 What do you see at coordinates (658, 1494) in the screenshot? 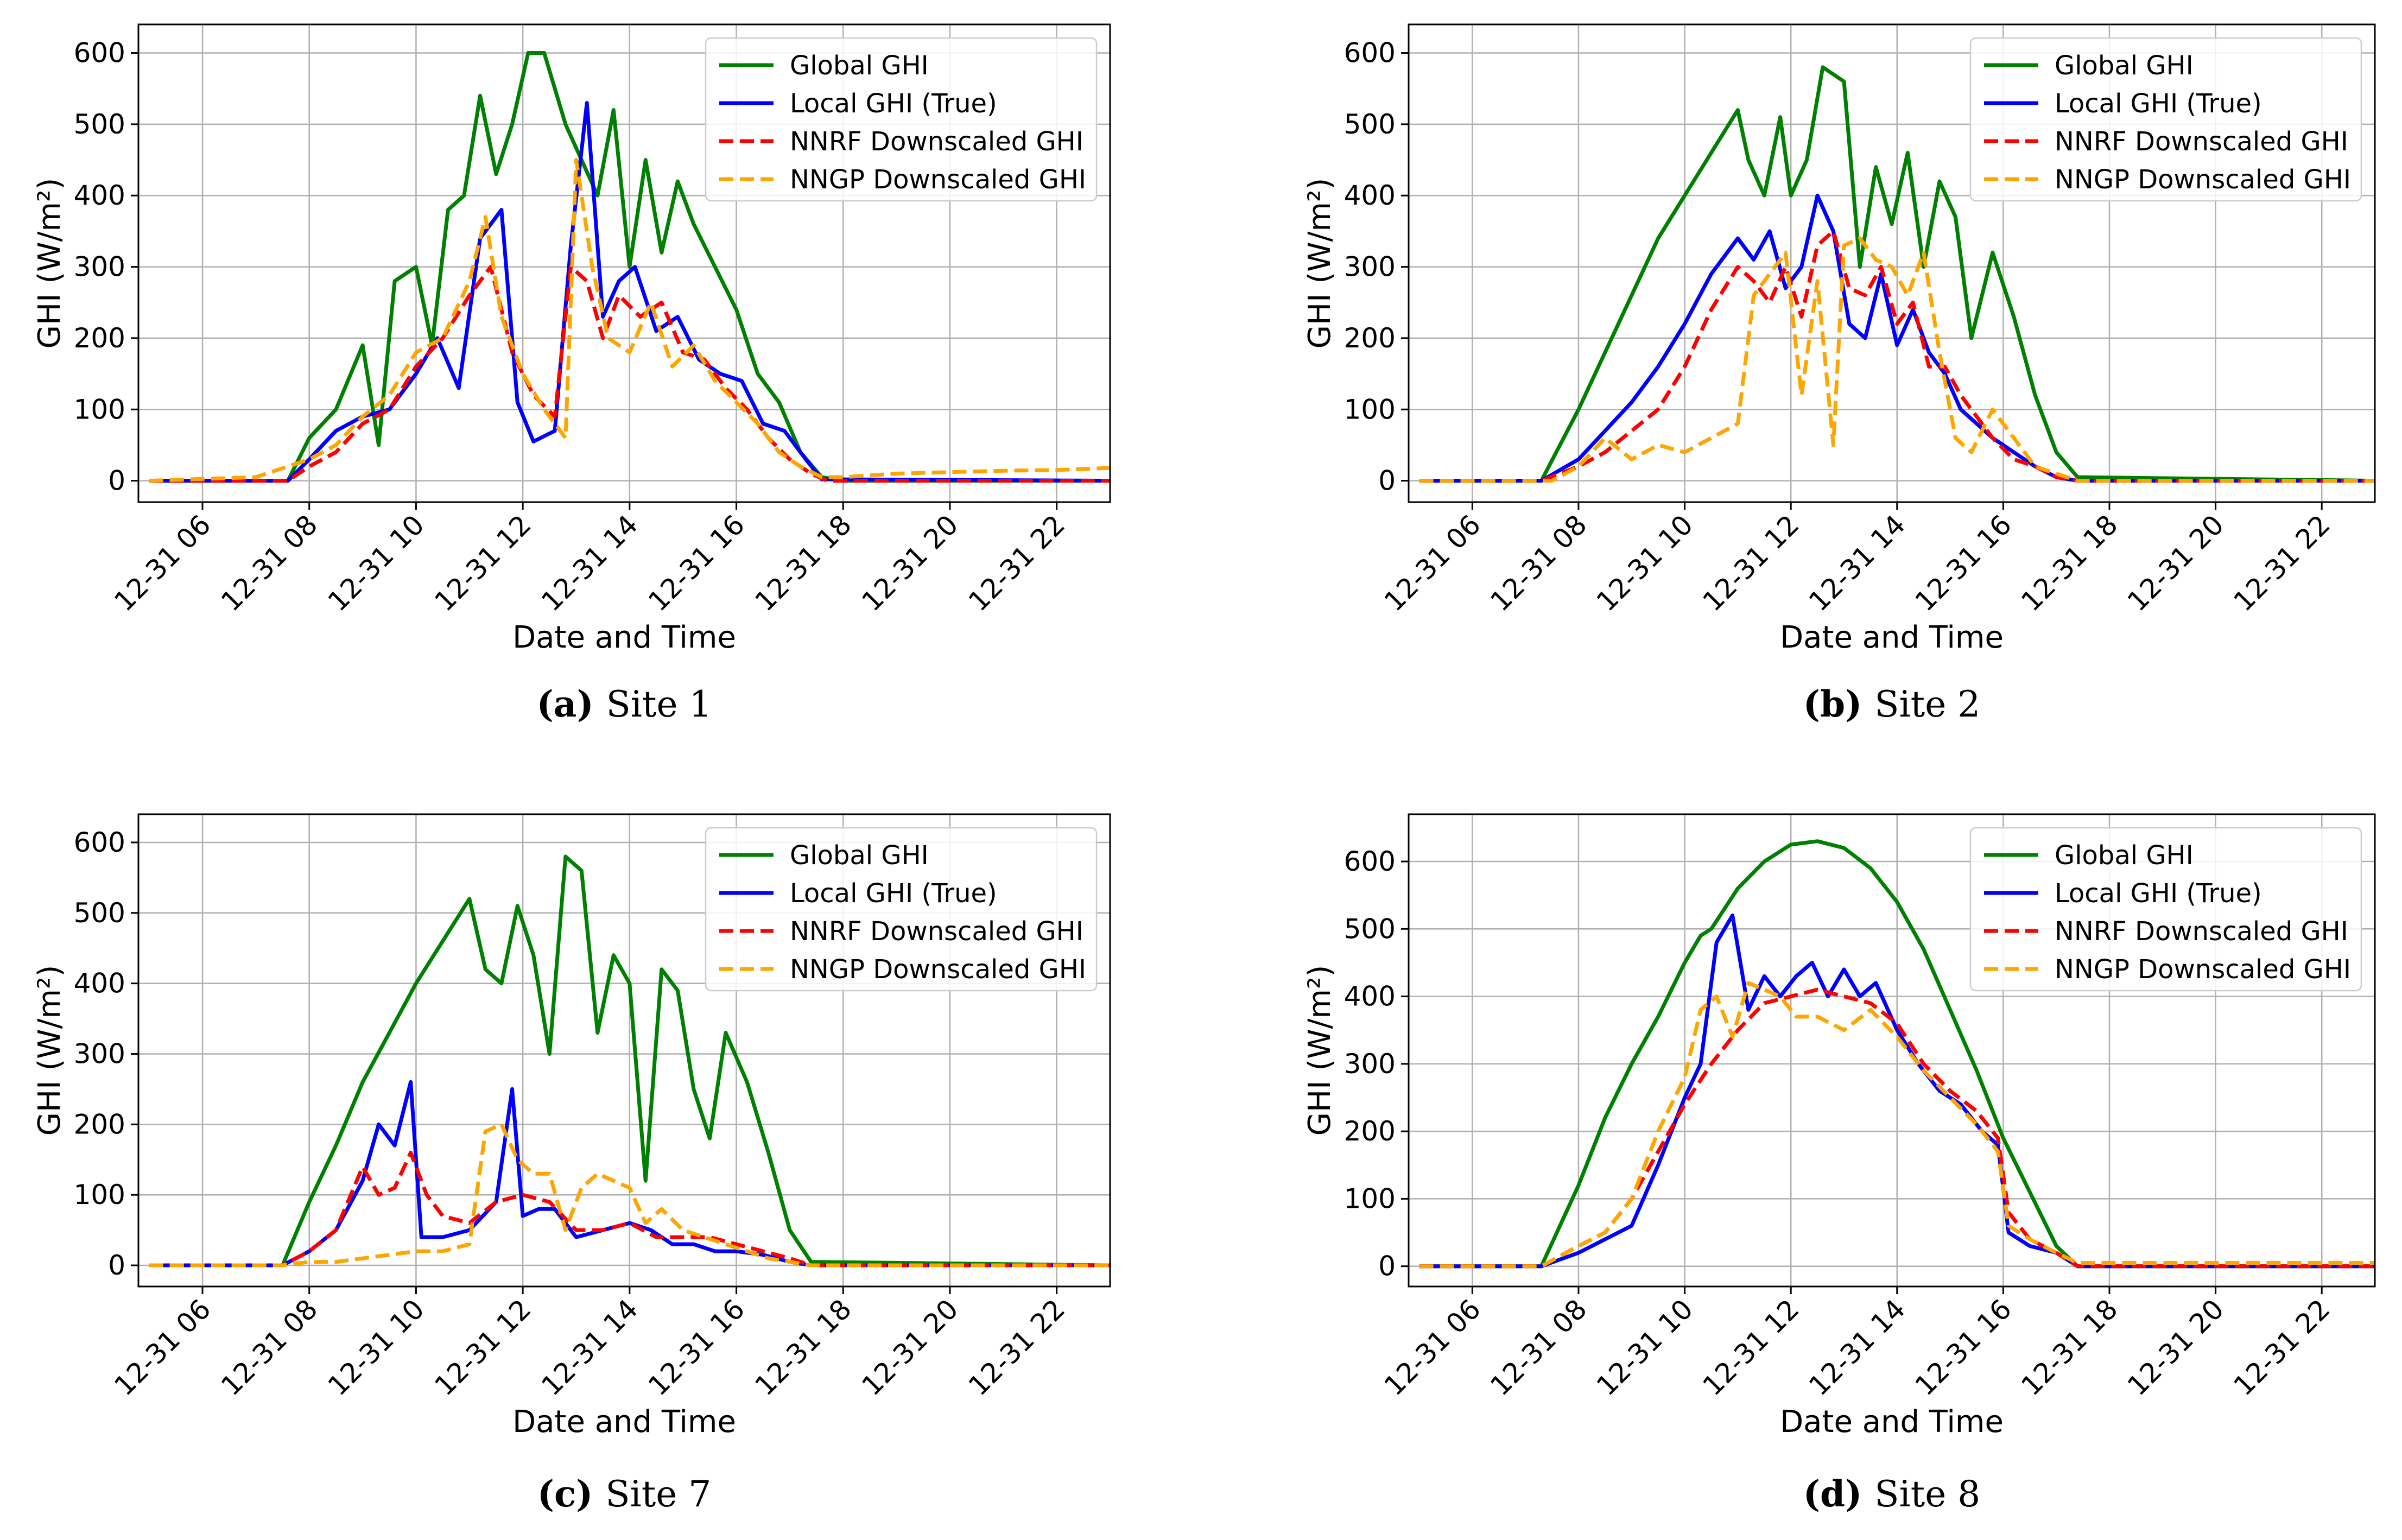
I see `caption-site: Site 7` at bounding box center [658, 1494].